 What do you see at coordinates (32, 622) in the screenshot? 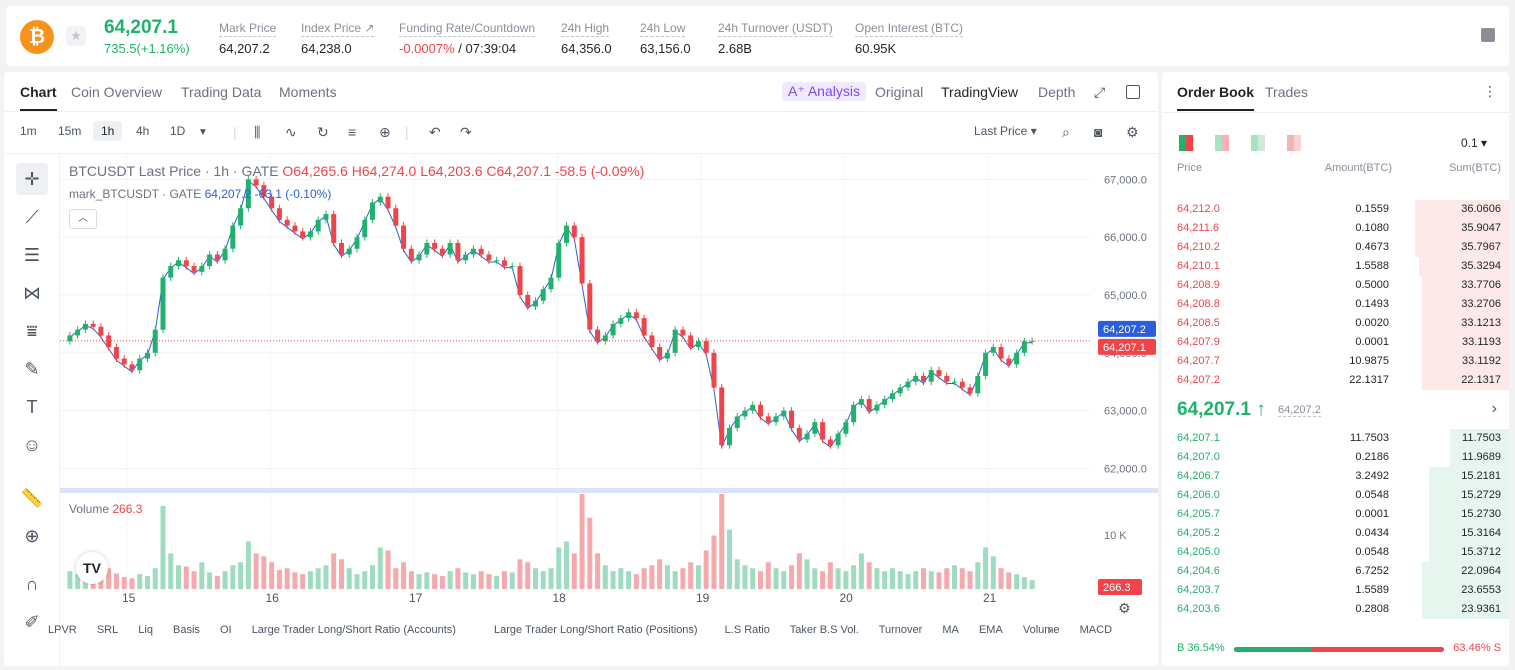
I see `pencil-lock-icon: ✐` at bounding box center [32, 622].